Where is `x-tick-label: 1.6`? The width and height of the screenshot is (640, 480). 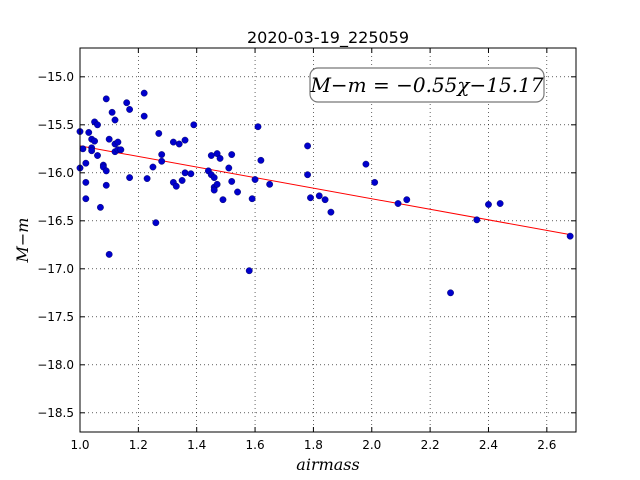
x-tick-label: 1.6 is located at coordinates (255, 445).